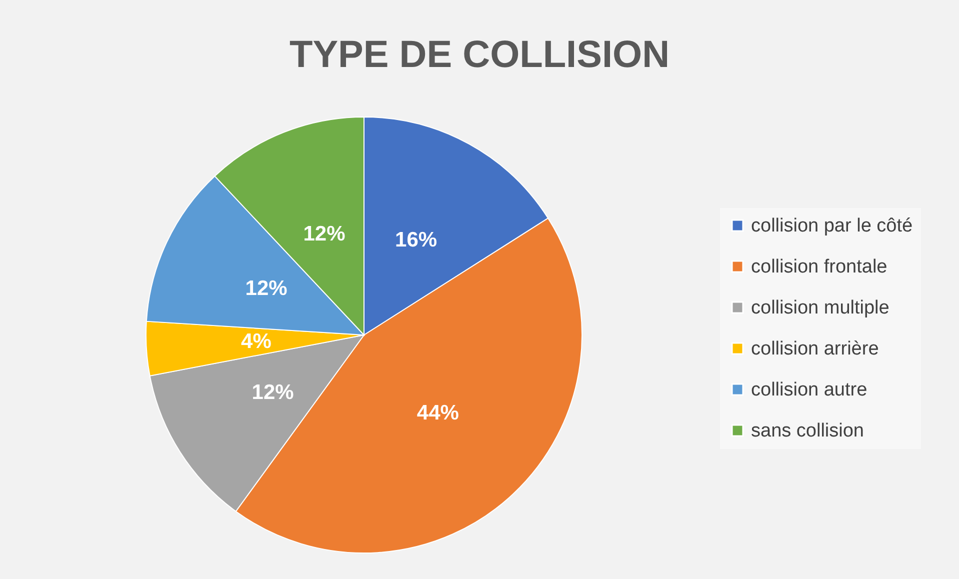  I want to click on data-label: 16%, so click(416, 240).